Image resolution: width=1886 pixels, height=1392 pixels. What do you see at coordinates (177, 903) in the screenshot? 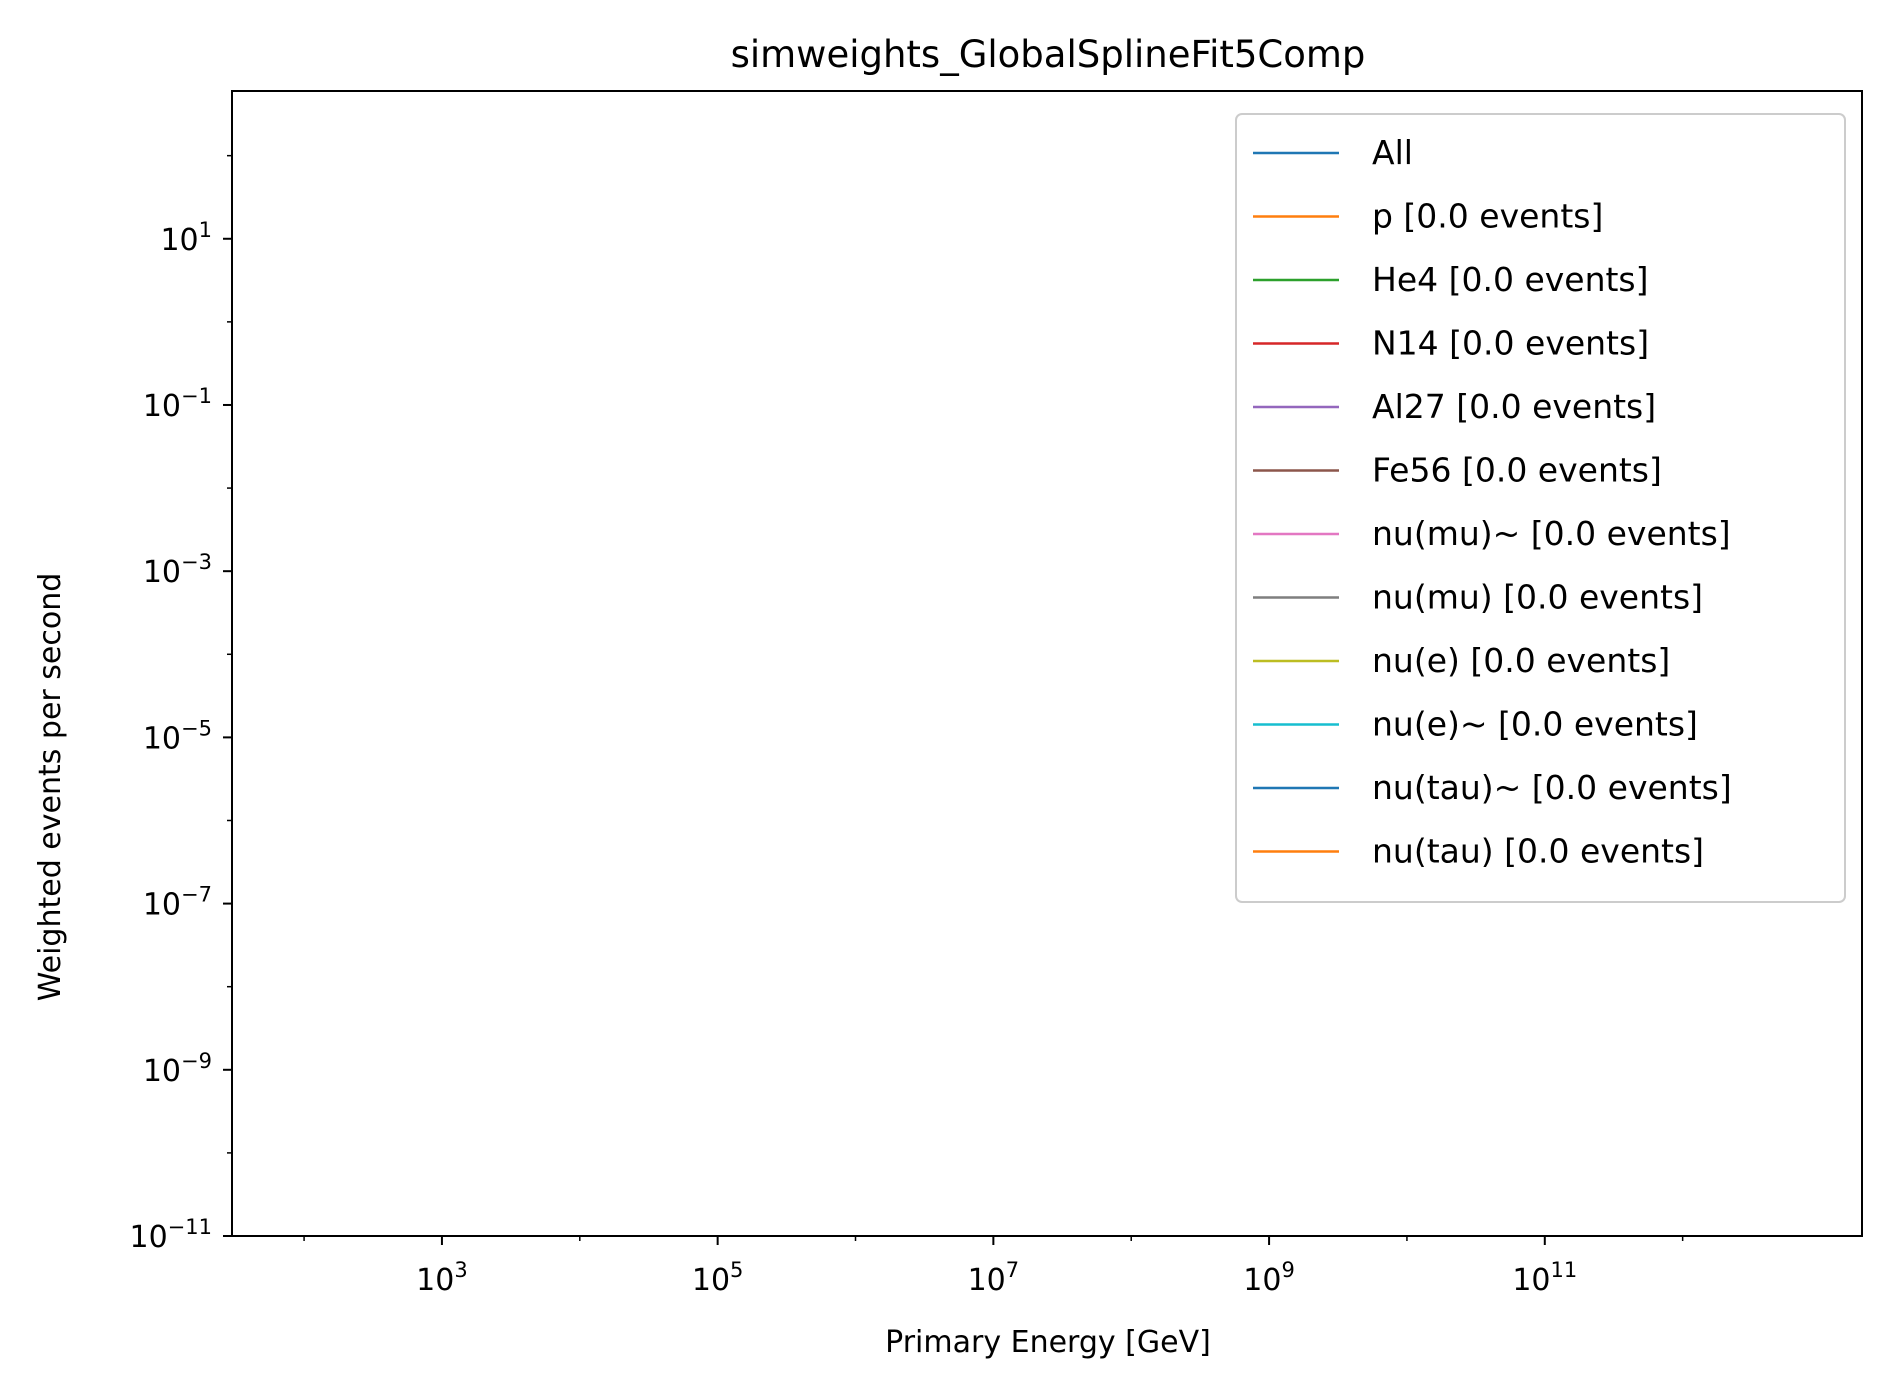
I see `y-tick-label: 10⁻⁷` at bounding box center [177, 903].